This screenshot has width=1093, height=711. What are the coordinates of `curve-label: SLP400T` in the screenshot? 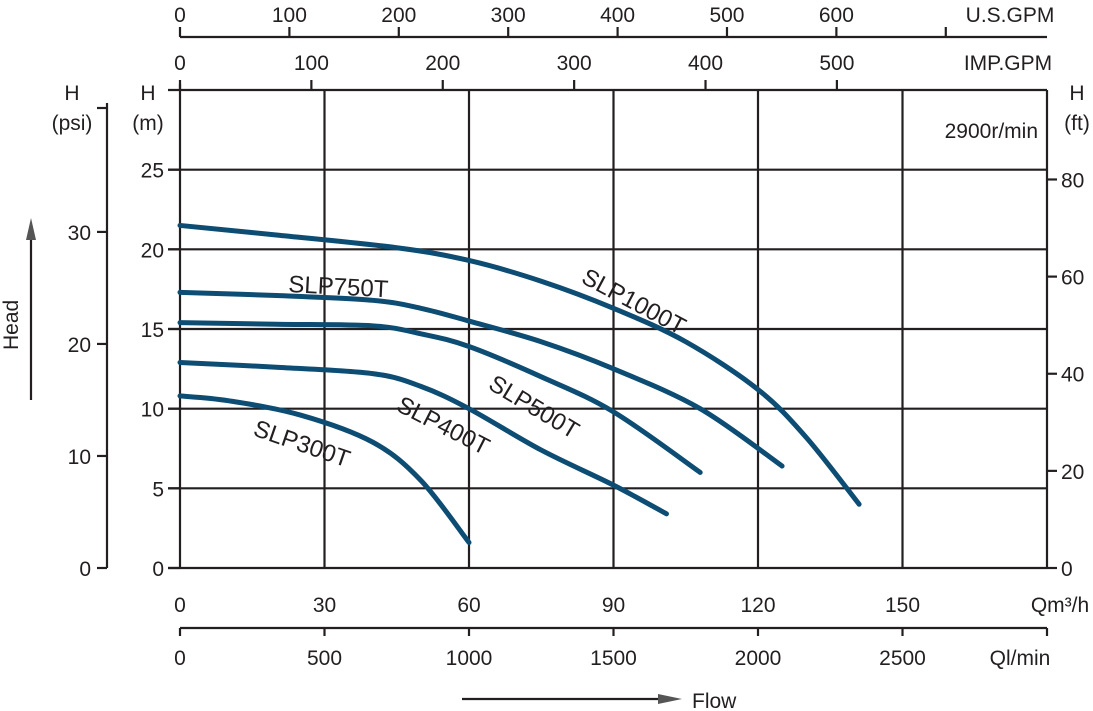 It's located at (443, 426).